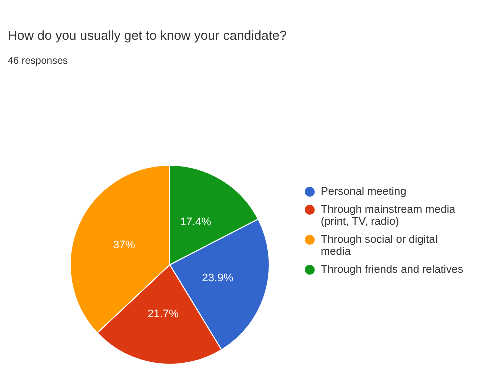  Describe the element at coordinates (38, 61) in the screenshot. I see `chart-subtitle: 46 responses` at that location.